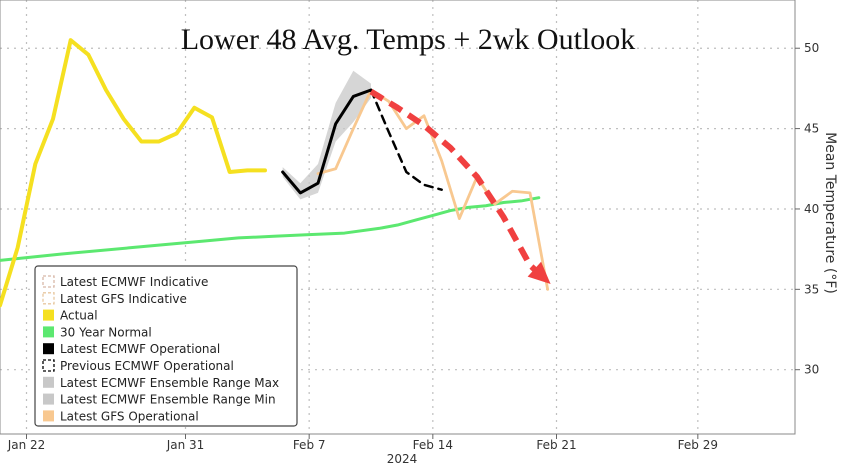 The image size is (848, 466). What do you see at coordinates (433, 445) in the screenshot?
I see `x-tick-label: Feb 14` at bounding box center [433, 445].